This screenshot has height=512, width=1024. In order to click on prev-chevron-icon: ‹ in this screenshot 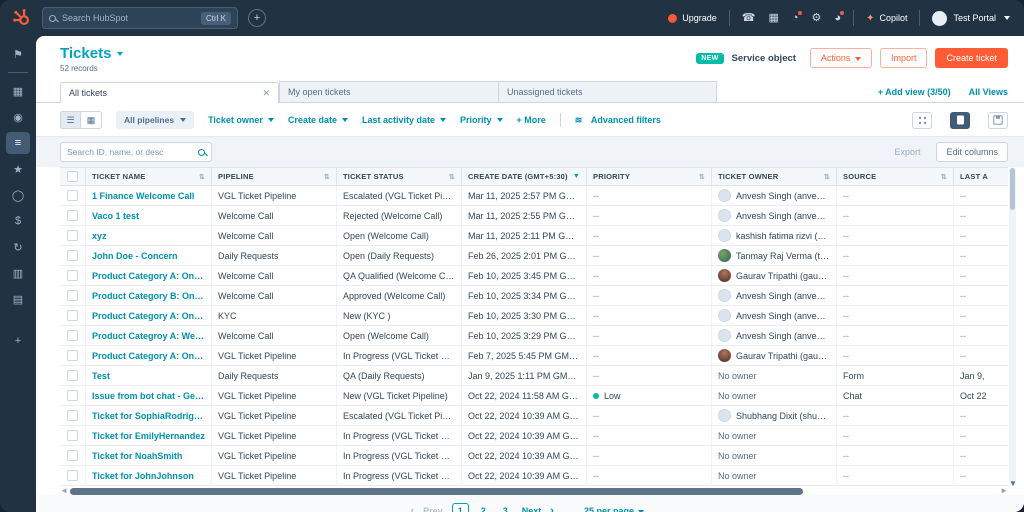, I will do `click(412, 508)`.